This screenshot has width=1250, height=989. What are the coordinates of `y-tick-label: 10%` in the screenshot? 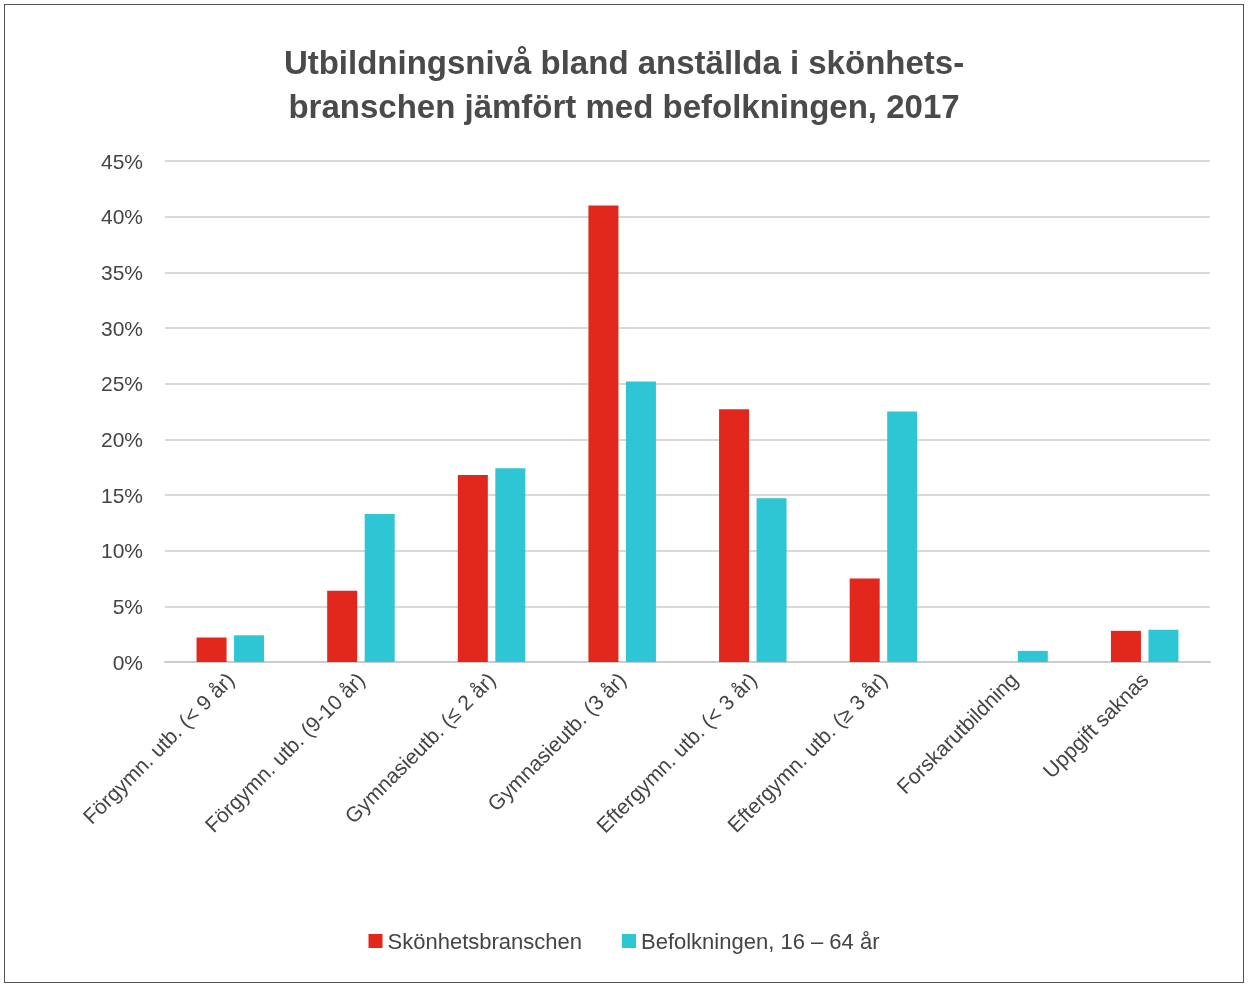 It's located at (121, 551).